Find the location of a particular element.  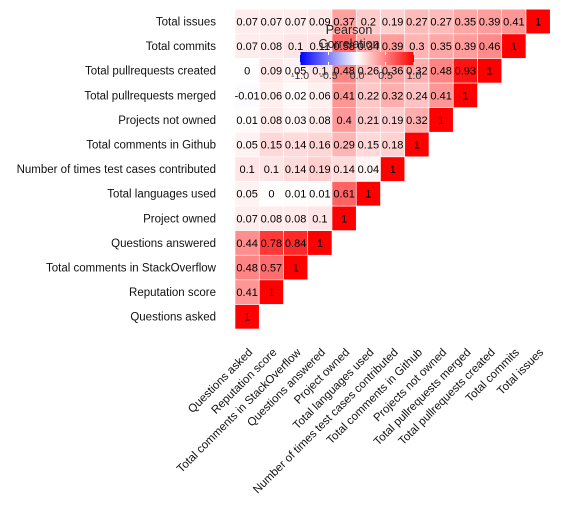

cell-value-label: 0.48 is located at coordinates (343, 72).